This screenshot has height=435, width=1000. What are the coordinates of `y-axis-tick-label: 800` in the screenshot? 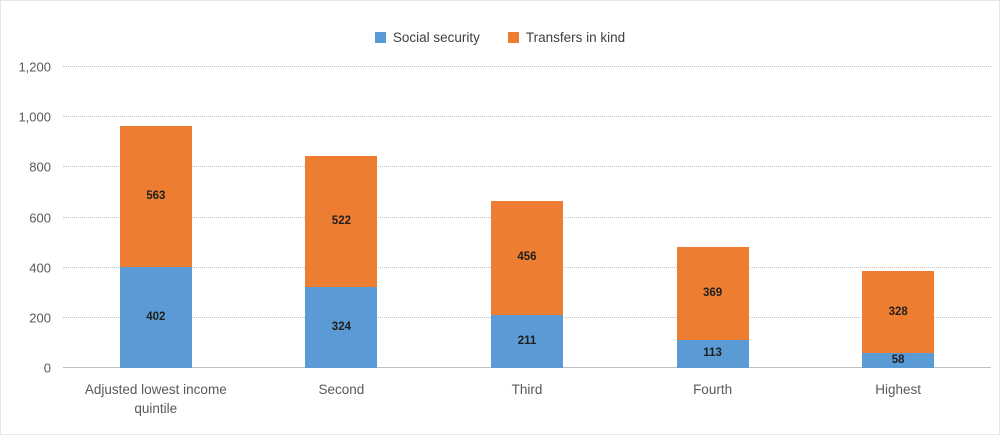 It's located at (40, 167).